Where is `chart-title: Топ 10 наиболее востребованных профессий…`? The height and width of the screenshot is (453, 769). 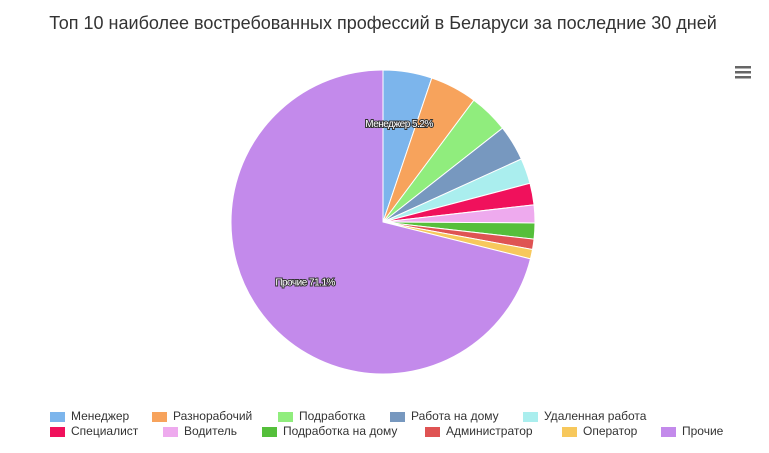 chart-title: Топ 10 наиболее востребованных профессий… is located at coordinates (383, 23).